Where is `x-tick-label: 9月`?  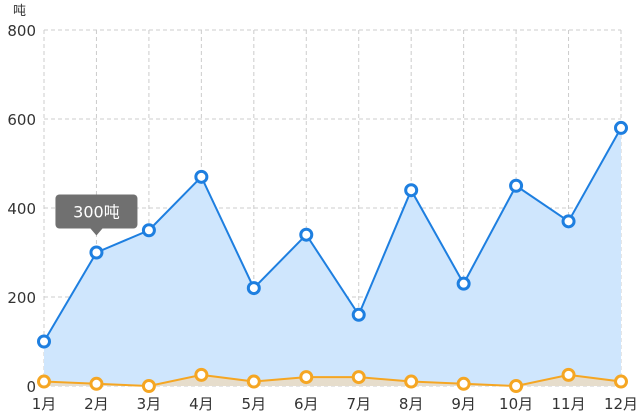
x-tick-label: 9月 is located at coordinates (463, 404).